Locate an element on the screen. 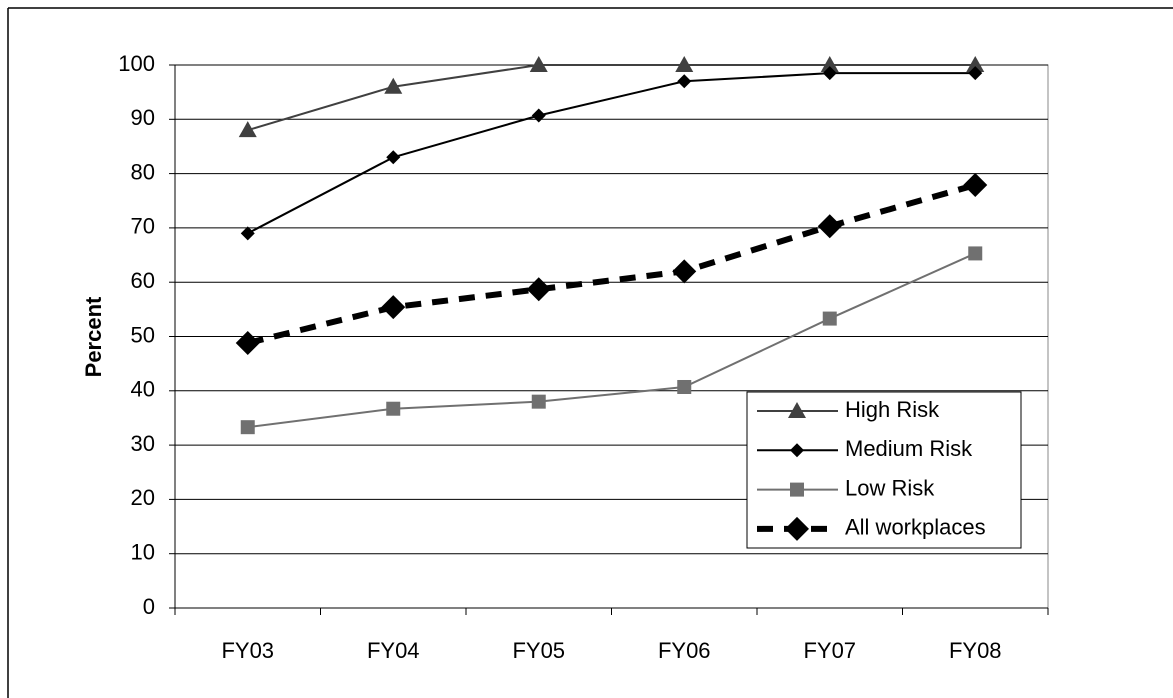  legend-label: Medium Risk is located at coordinates (909, 448).